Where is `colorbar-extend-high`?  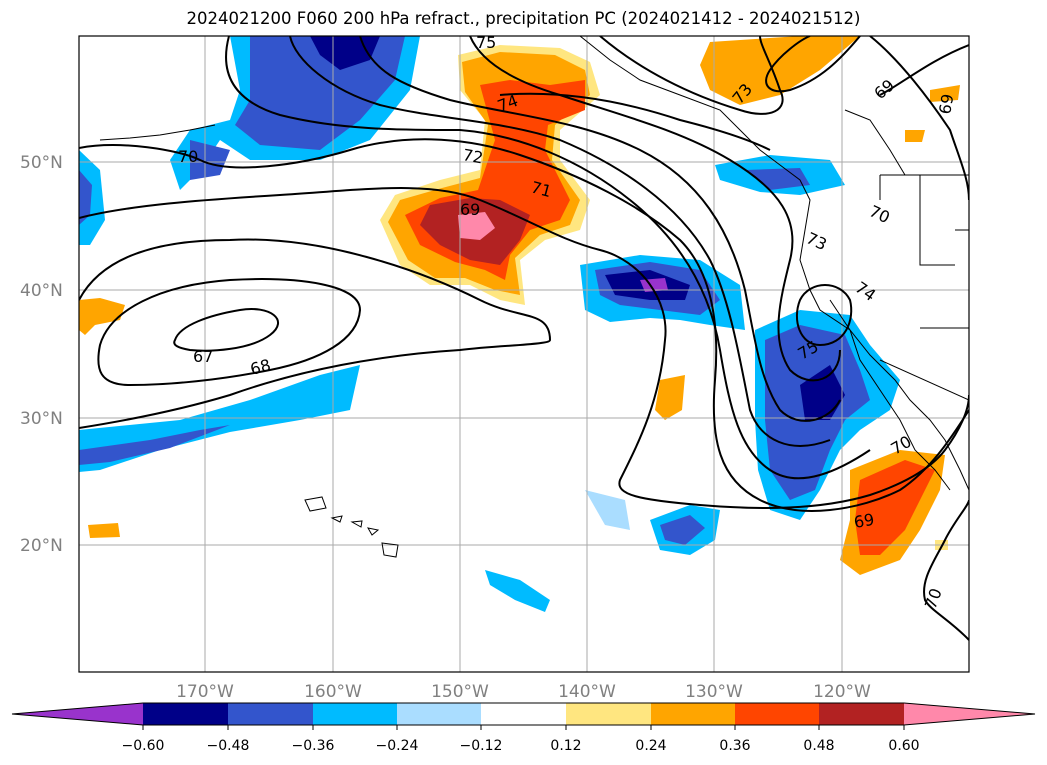
colorbar-extend-high is located at coordinates (969, 714).